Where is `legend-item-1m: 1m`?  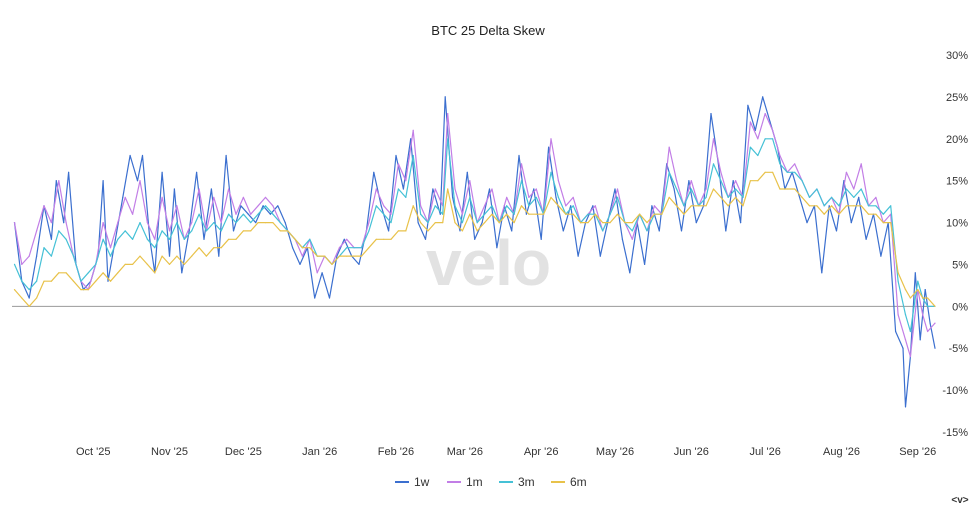
legend-item-1m: 1m is located at coordinates (465, 482).